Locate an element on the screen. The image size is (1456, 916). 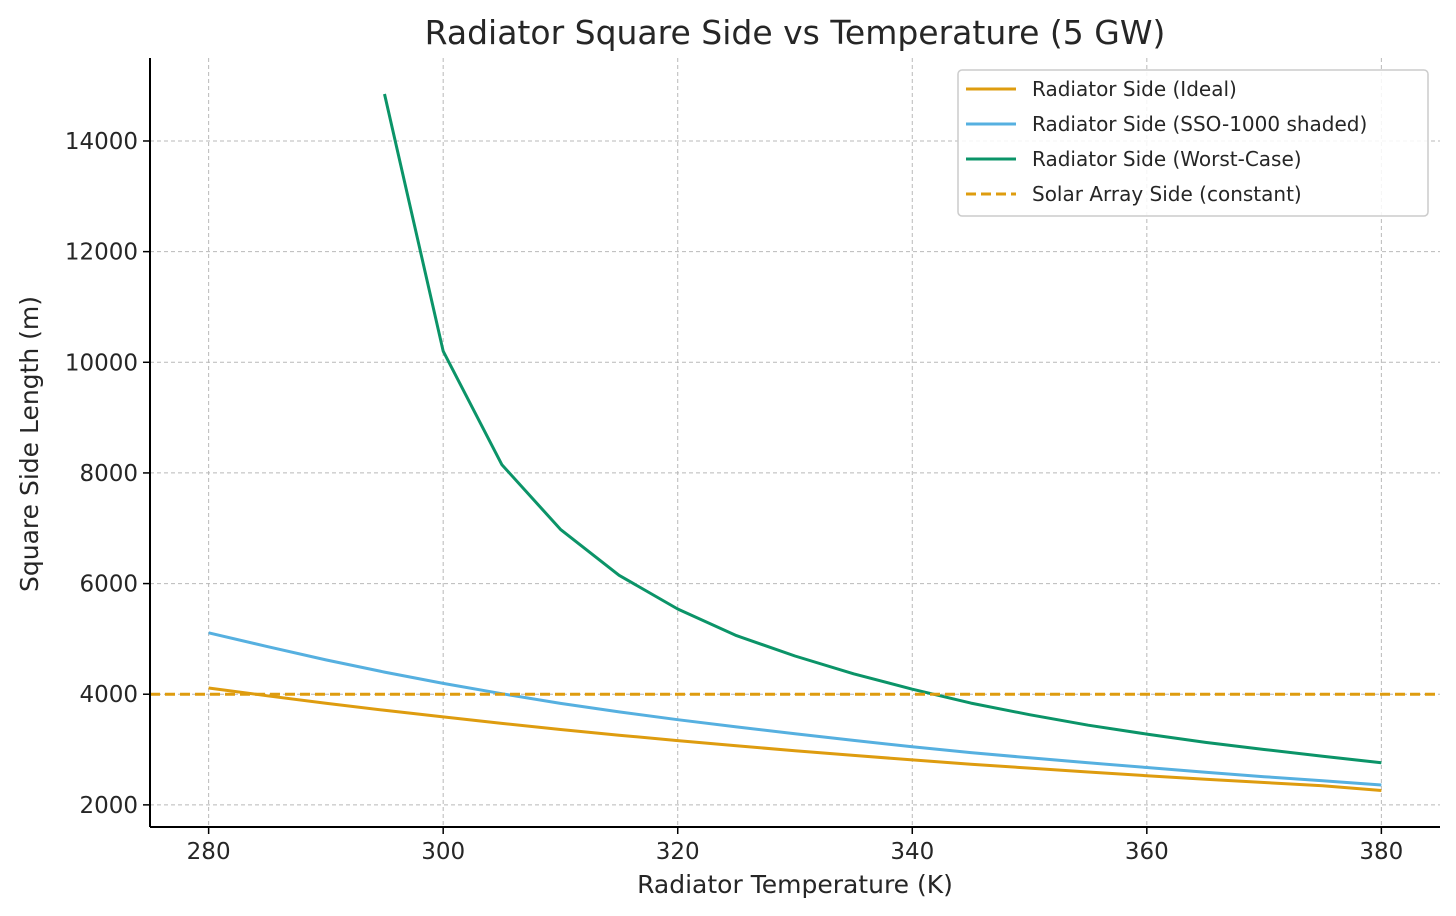
y-axis-label: Square Side Length (m) is located at coordinates (29, 444).